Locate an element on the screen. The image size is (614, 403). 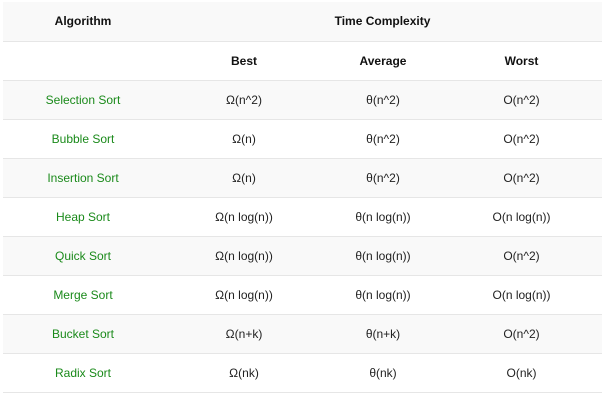
table-row: Radix Sort Ω(nk) θ(nk) O(nk) is located at coordinates (302, 373).